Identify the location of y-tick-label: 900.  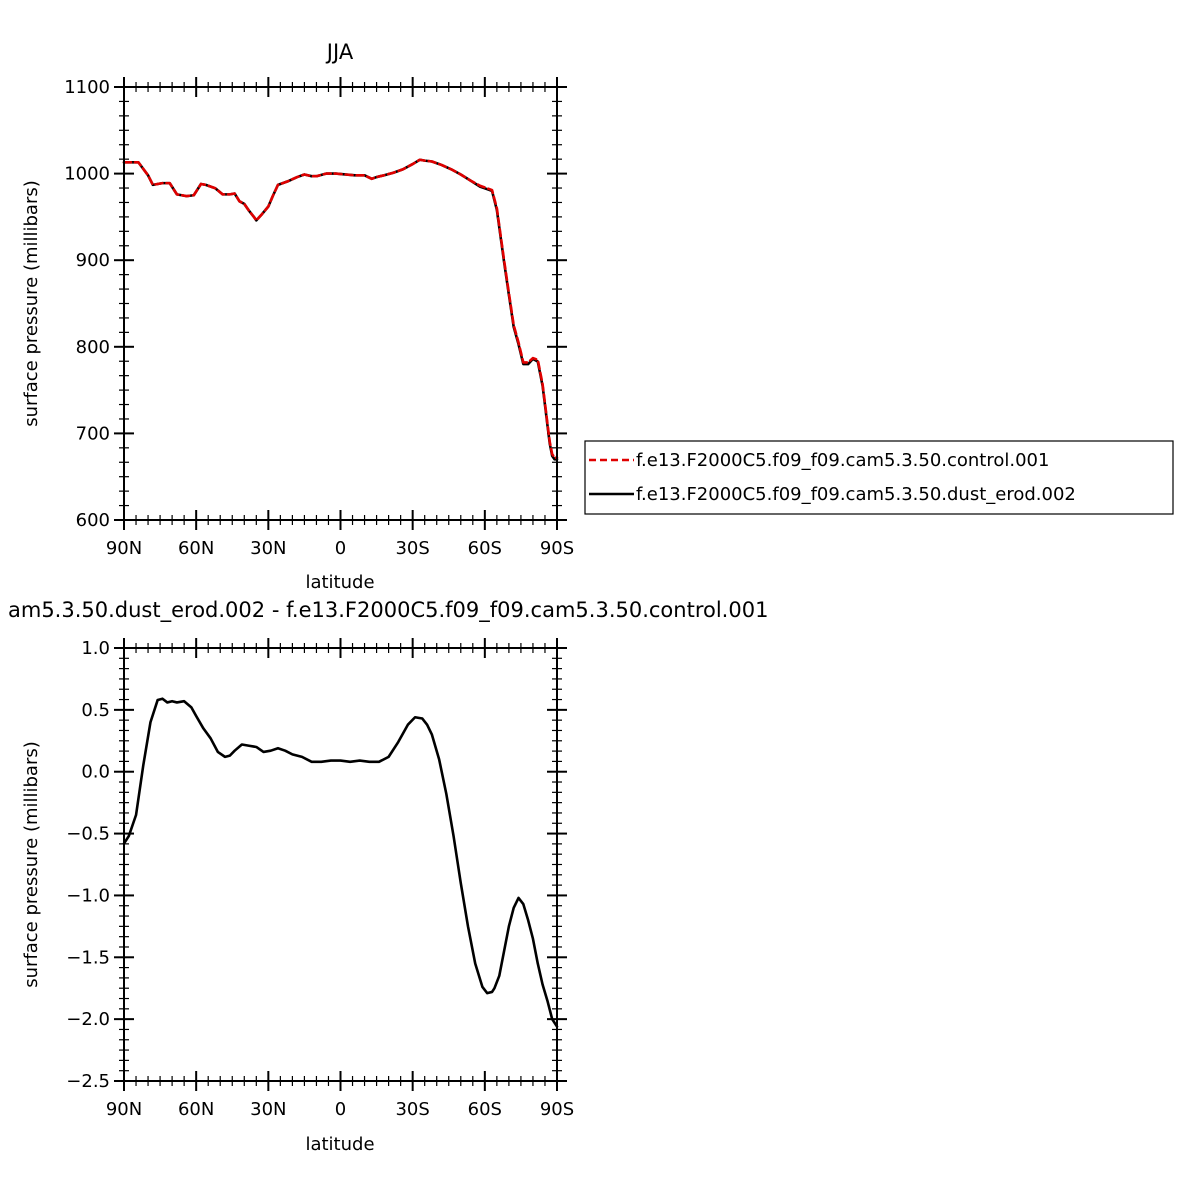
(93, 260).